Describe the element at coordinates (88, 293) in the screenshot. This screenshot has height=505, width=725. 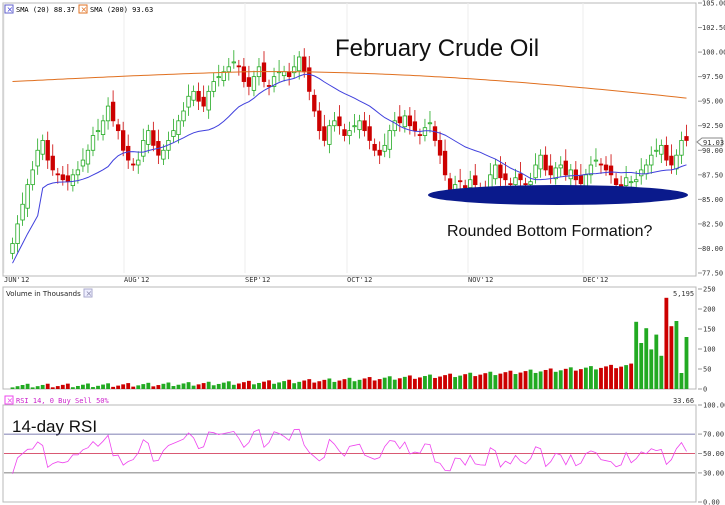
I see `volume-close-icon` at that location.